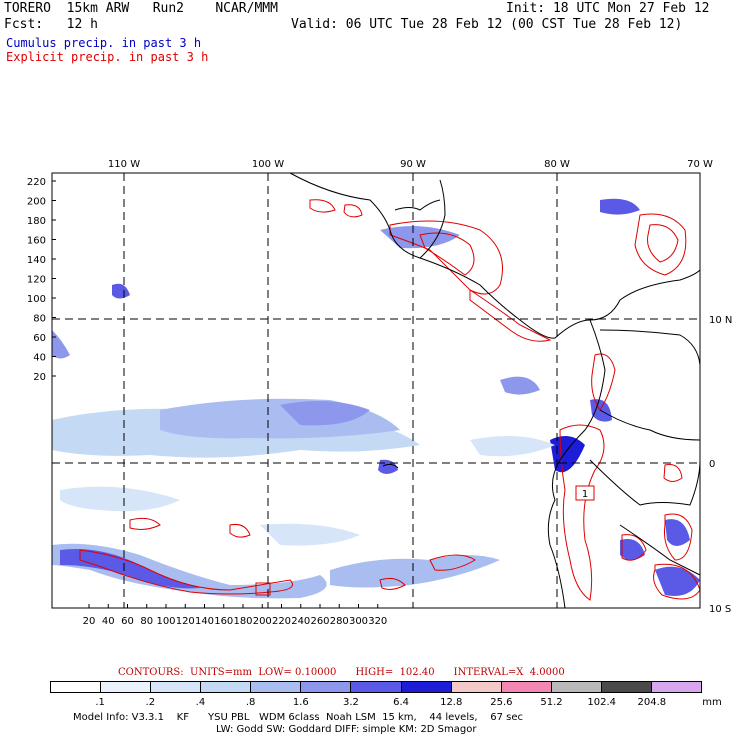  Describe the element at coordinates (720, 465) in the screenshot. I see `right-lat-labels: 10 N 0 10 S` at that location.